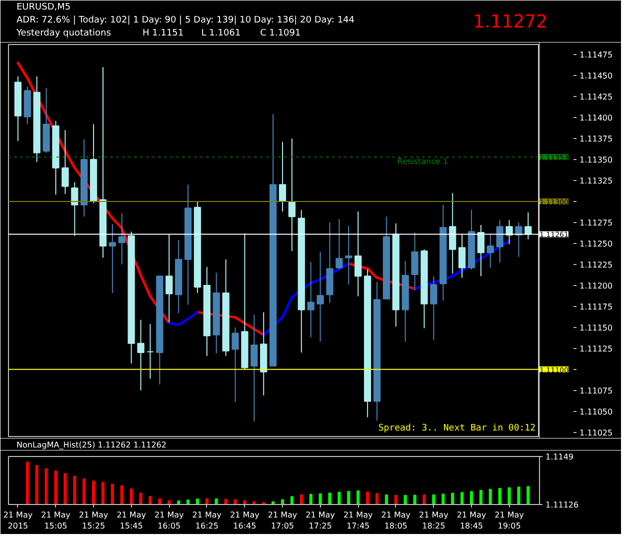  I want to click on y-tick-label: 1.11400, so click(596, 118).